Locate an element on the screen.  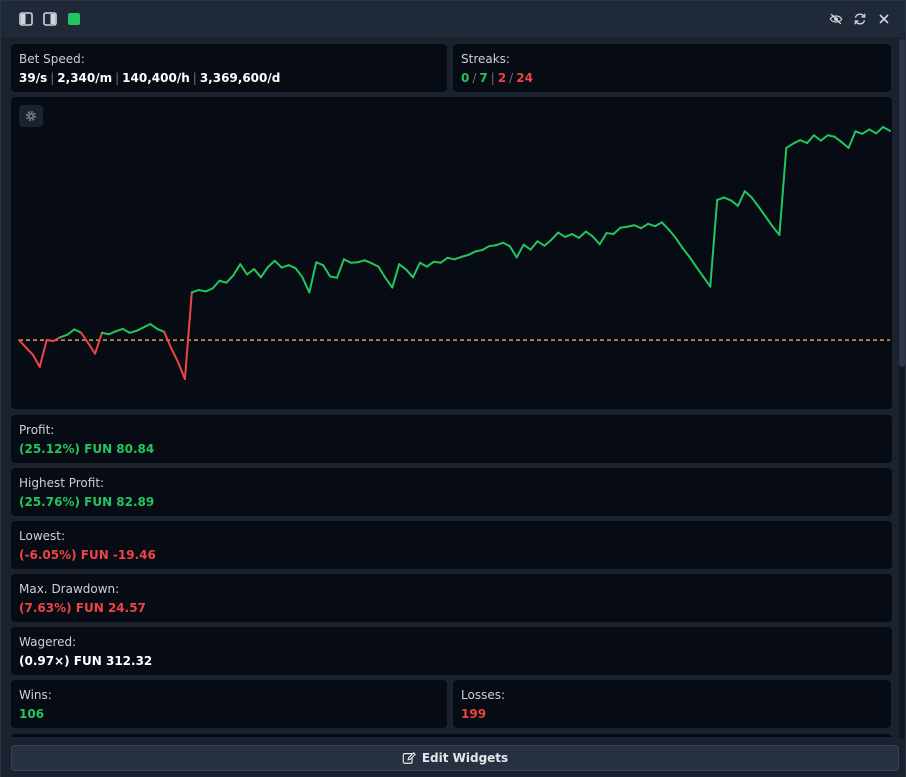
scrollbar-thumb is located at coordinates (902, 203).